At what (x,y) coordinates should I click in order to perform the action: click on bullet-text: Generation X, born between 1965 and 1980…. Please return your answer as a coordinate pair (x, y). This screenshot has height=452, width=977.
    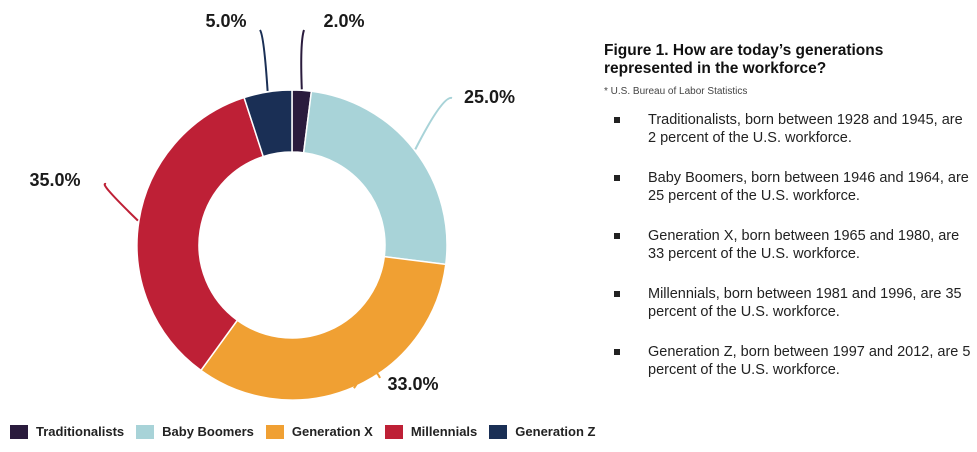
    Looking at the image, I should click on (804, 245).